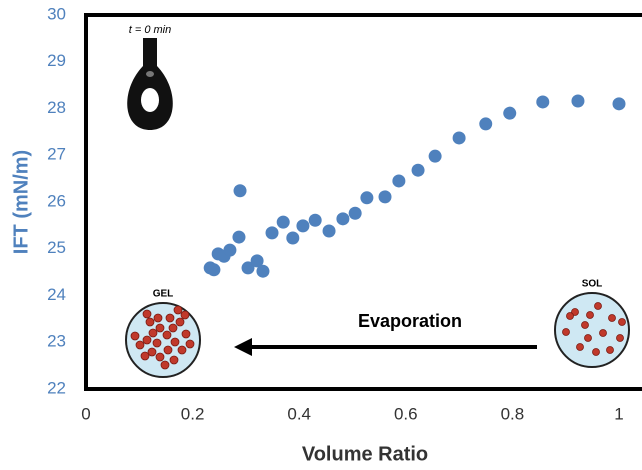  I want to click on arrow-label: Evaporation, so click(410, 321).